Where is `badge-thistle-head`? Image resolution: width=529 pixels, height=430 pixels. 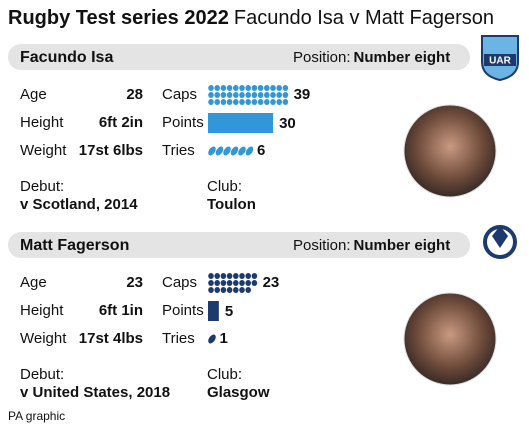 badge-thistle-head is located at coordinates (500, 237).